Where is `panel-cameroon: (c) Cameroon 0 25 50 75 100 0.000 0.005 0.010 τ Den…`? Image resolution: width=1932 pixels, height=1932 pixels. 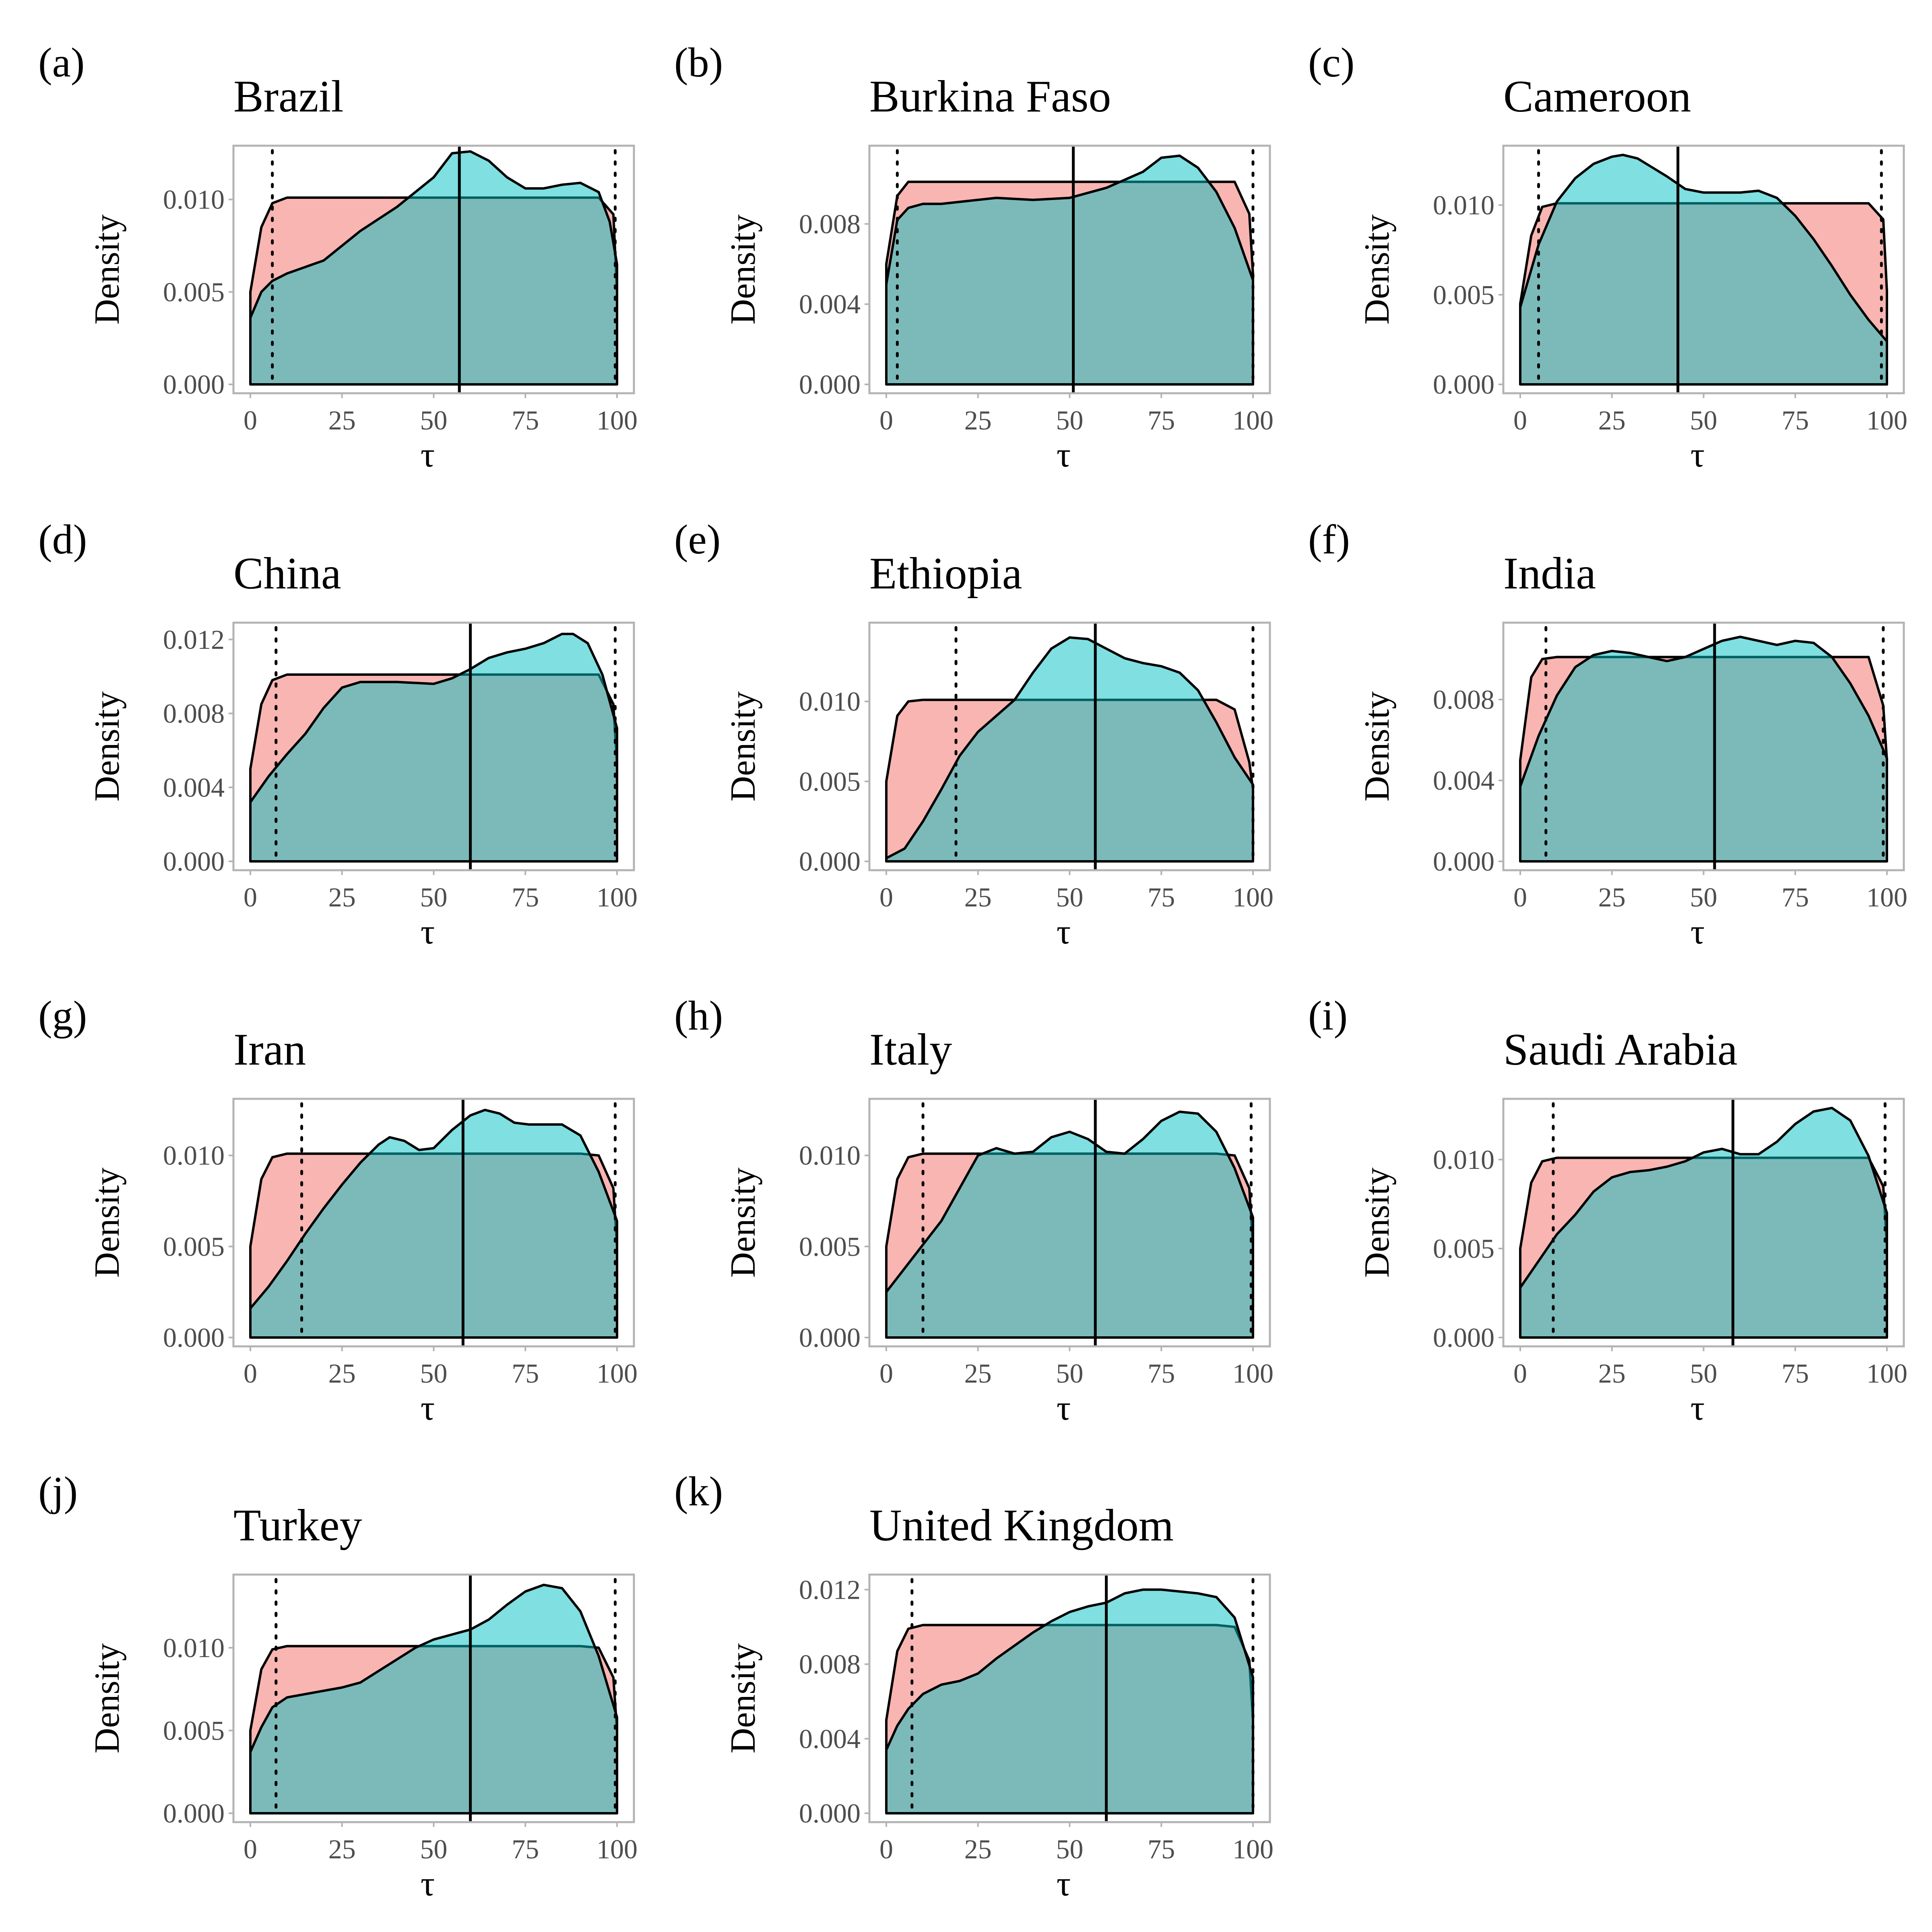
panel-cameroon: (c) Cameroon 0 25 50 75 100 0.000 0.005 0.010 τ Den… is located at coordinates (1607, 257).